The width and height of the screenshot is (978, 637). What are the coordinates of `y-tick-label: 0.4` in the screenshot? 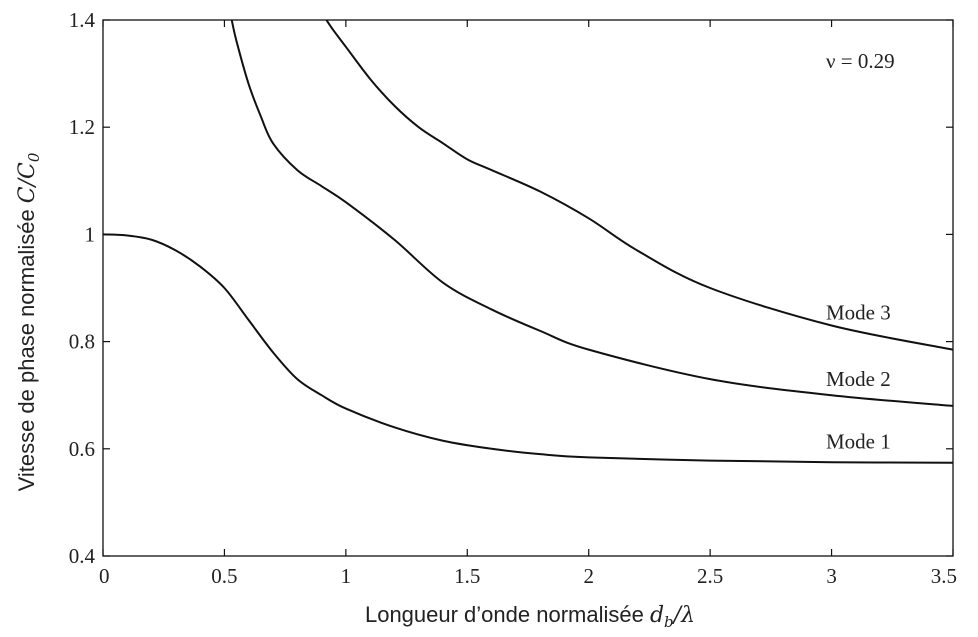 It's located at (82, 556).